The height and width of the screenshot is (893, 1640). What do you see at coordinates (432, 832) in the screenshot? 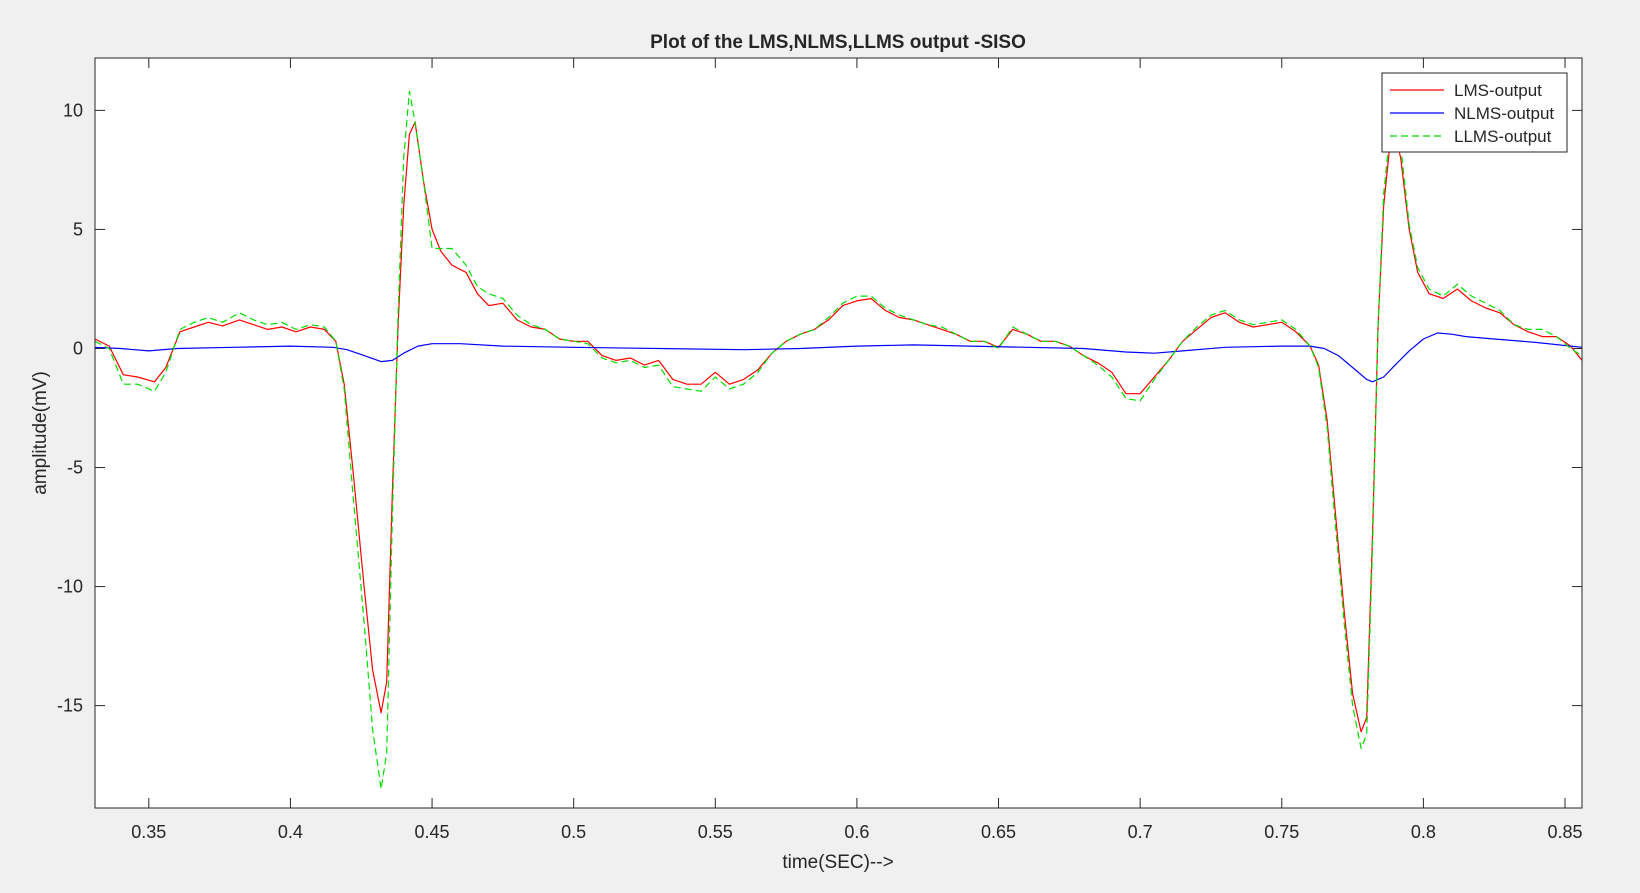
I see `x-tick-label: 0.45` at bounding box center [432, 832].